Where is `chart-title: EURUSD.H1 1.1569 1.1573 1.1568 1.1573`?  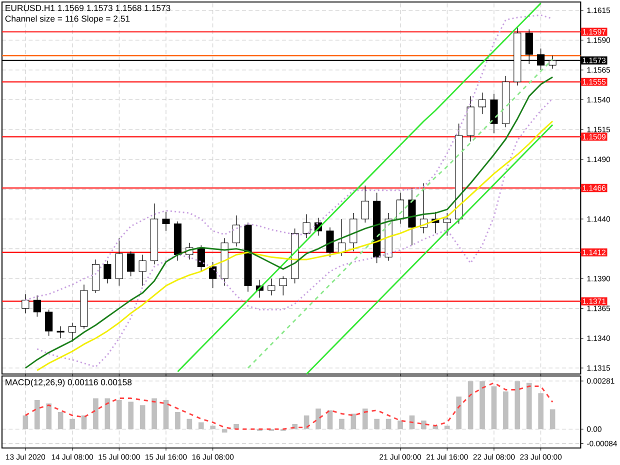
chart-title: EURUSD.H1 1.1569 1.1573 1.1568 1.1573 is located at coordinates (88, 8).